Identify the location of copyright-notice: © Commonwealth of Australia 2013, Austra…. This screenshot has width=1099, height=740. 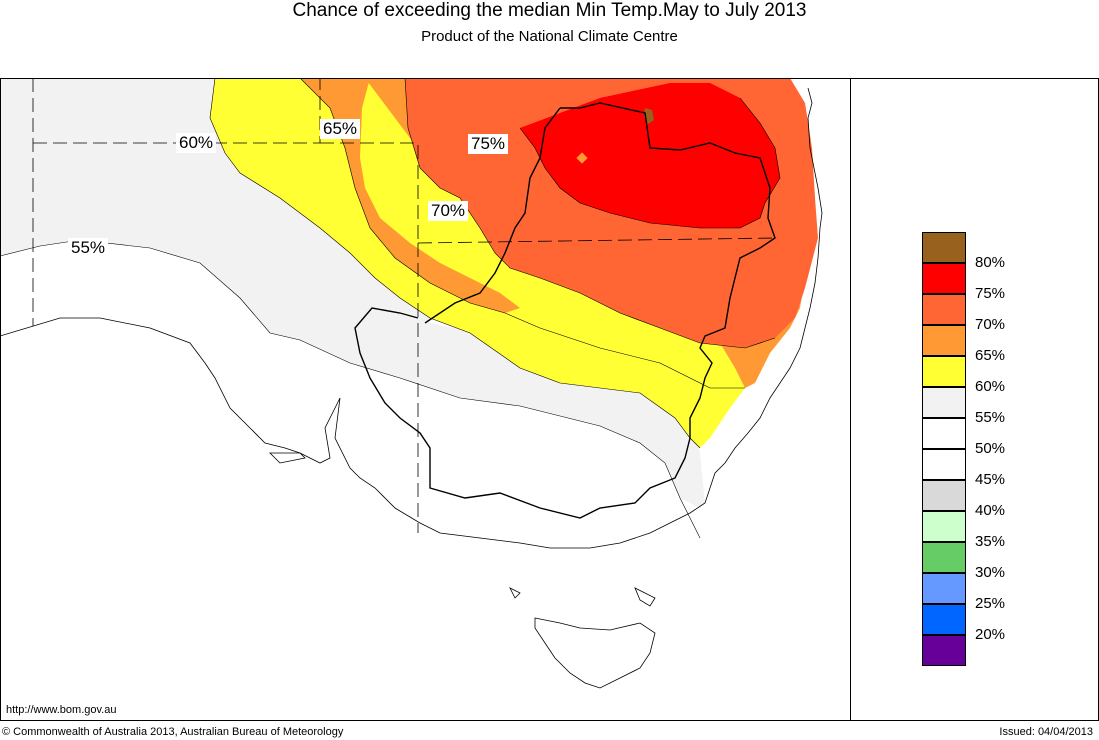
(173, 732).